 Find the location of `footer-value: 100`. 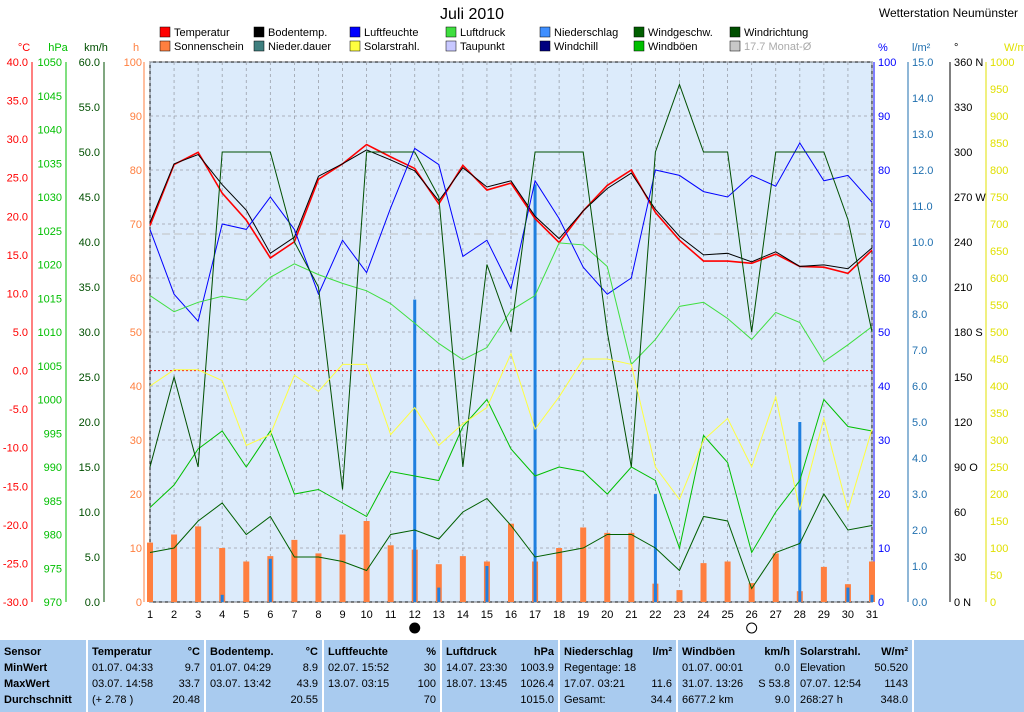

footer-value: 100 is located at coordinates (426, 684).